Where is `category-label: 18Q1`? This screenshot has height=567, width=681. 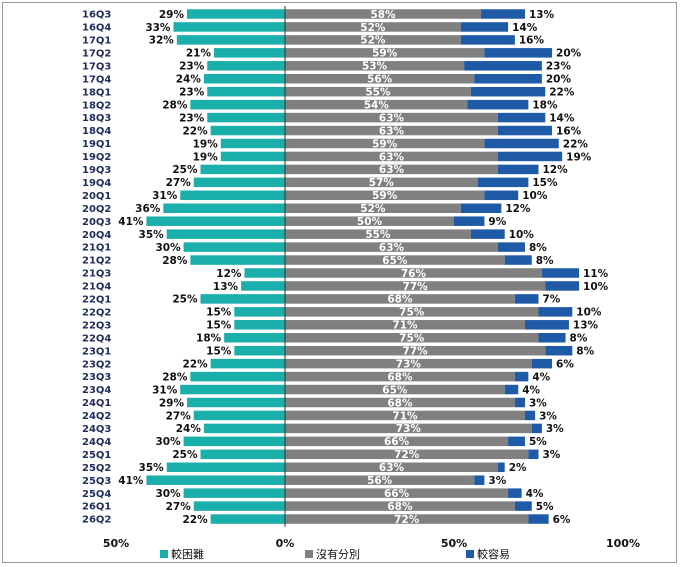
category-label: 18Q1 is located at coordinates (96, 92).